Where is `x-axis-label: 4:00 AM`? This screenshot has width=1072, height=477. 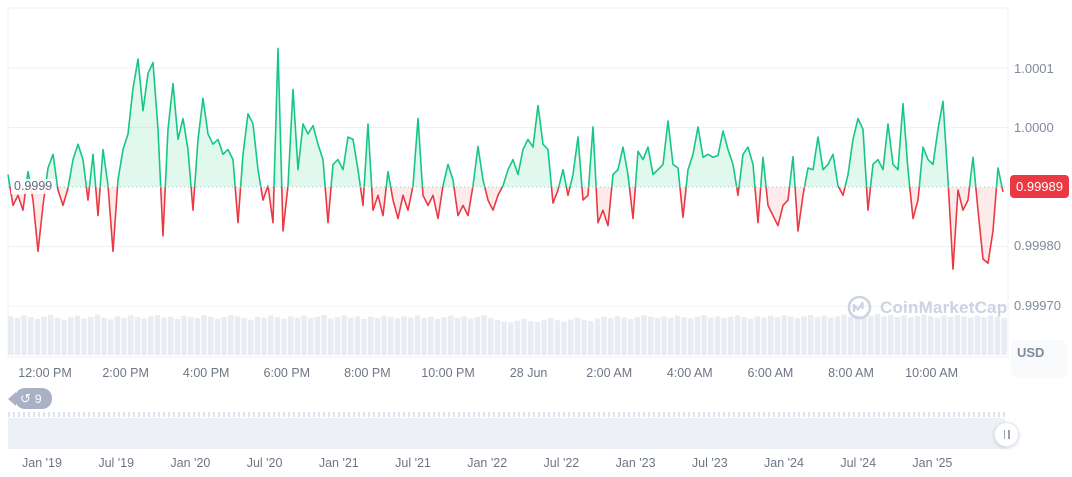 x-axis-label: 4:00 AM is located at coordinates (689, 373).